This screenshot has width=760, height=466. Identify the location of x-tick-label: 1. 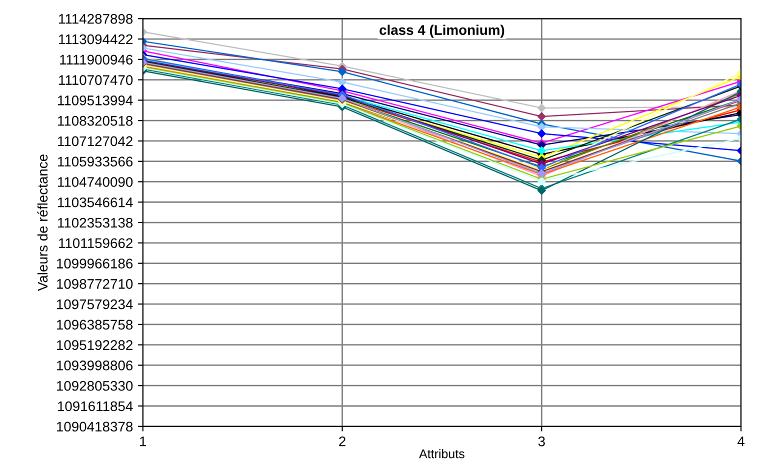
(143, 441).